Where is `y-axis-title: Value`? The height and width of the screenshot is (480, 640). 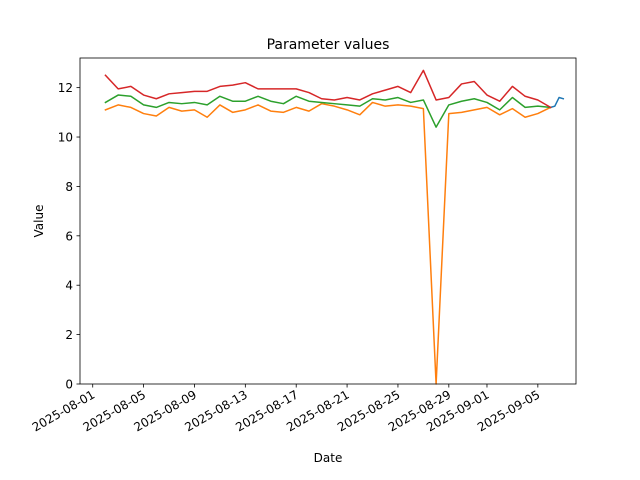
y-axis-title: Value is located at coordinates (39, 221).